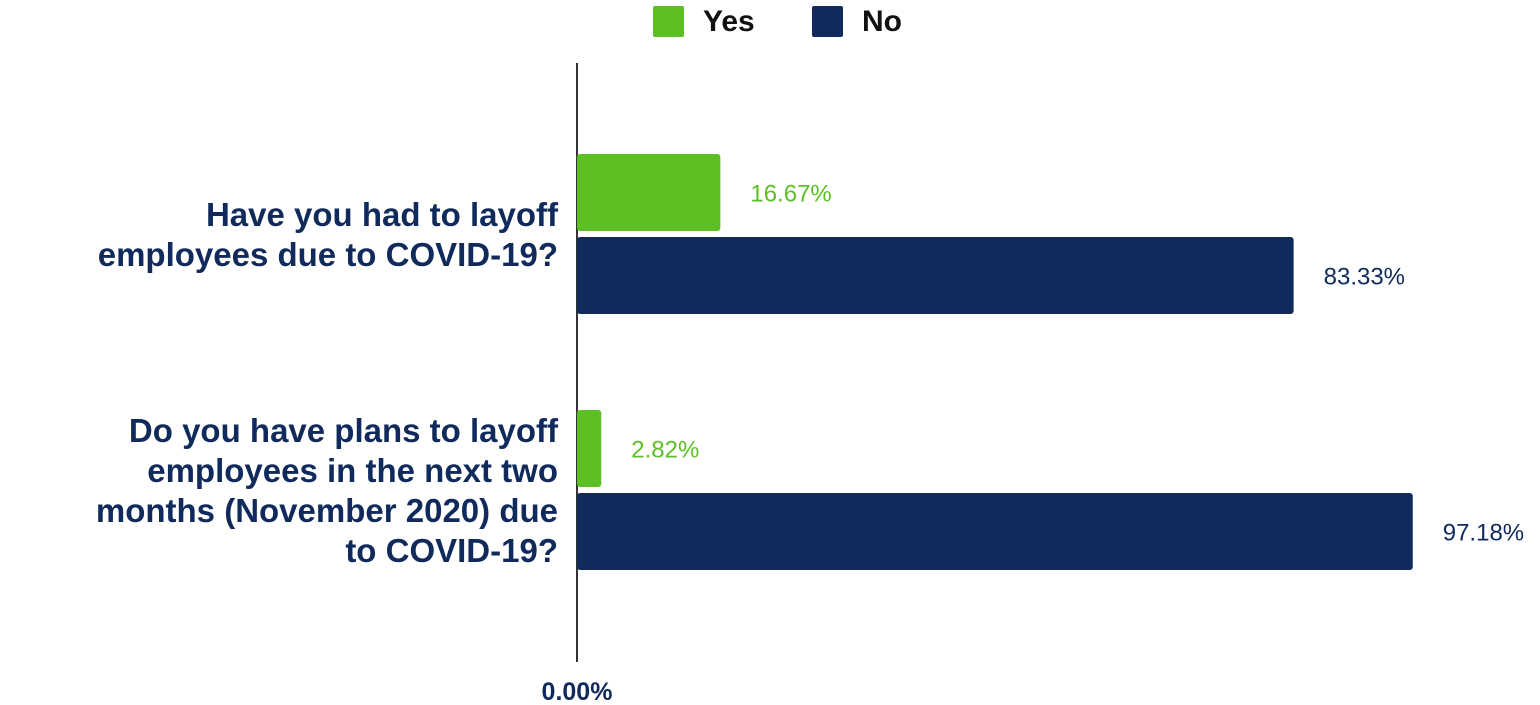 The width and height of the screenshot is (1540, 705). What do you see at coordinates (827, 21) in the screenshot?
I see `legend-swatch-no` at bounding box center [827, 21].